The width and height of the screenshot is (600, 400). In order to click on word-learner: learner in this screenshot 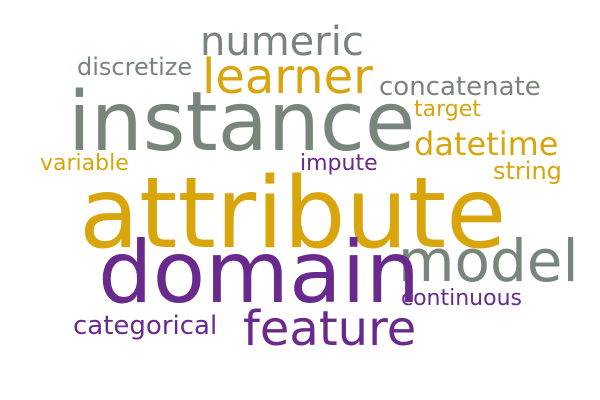, I will do `click(287, 77)`.